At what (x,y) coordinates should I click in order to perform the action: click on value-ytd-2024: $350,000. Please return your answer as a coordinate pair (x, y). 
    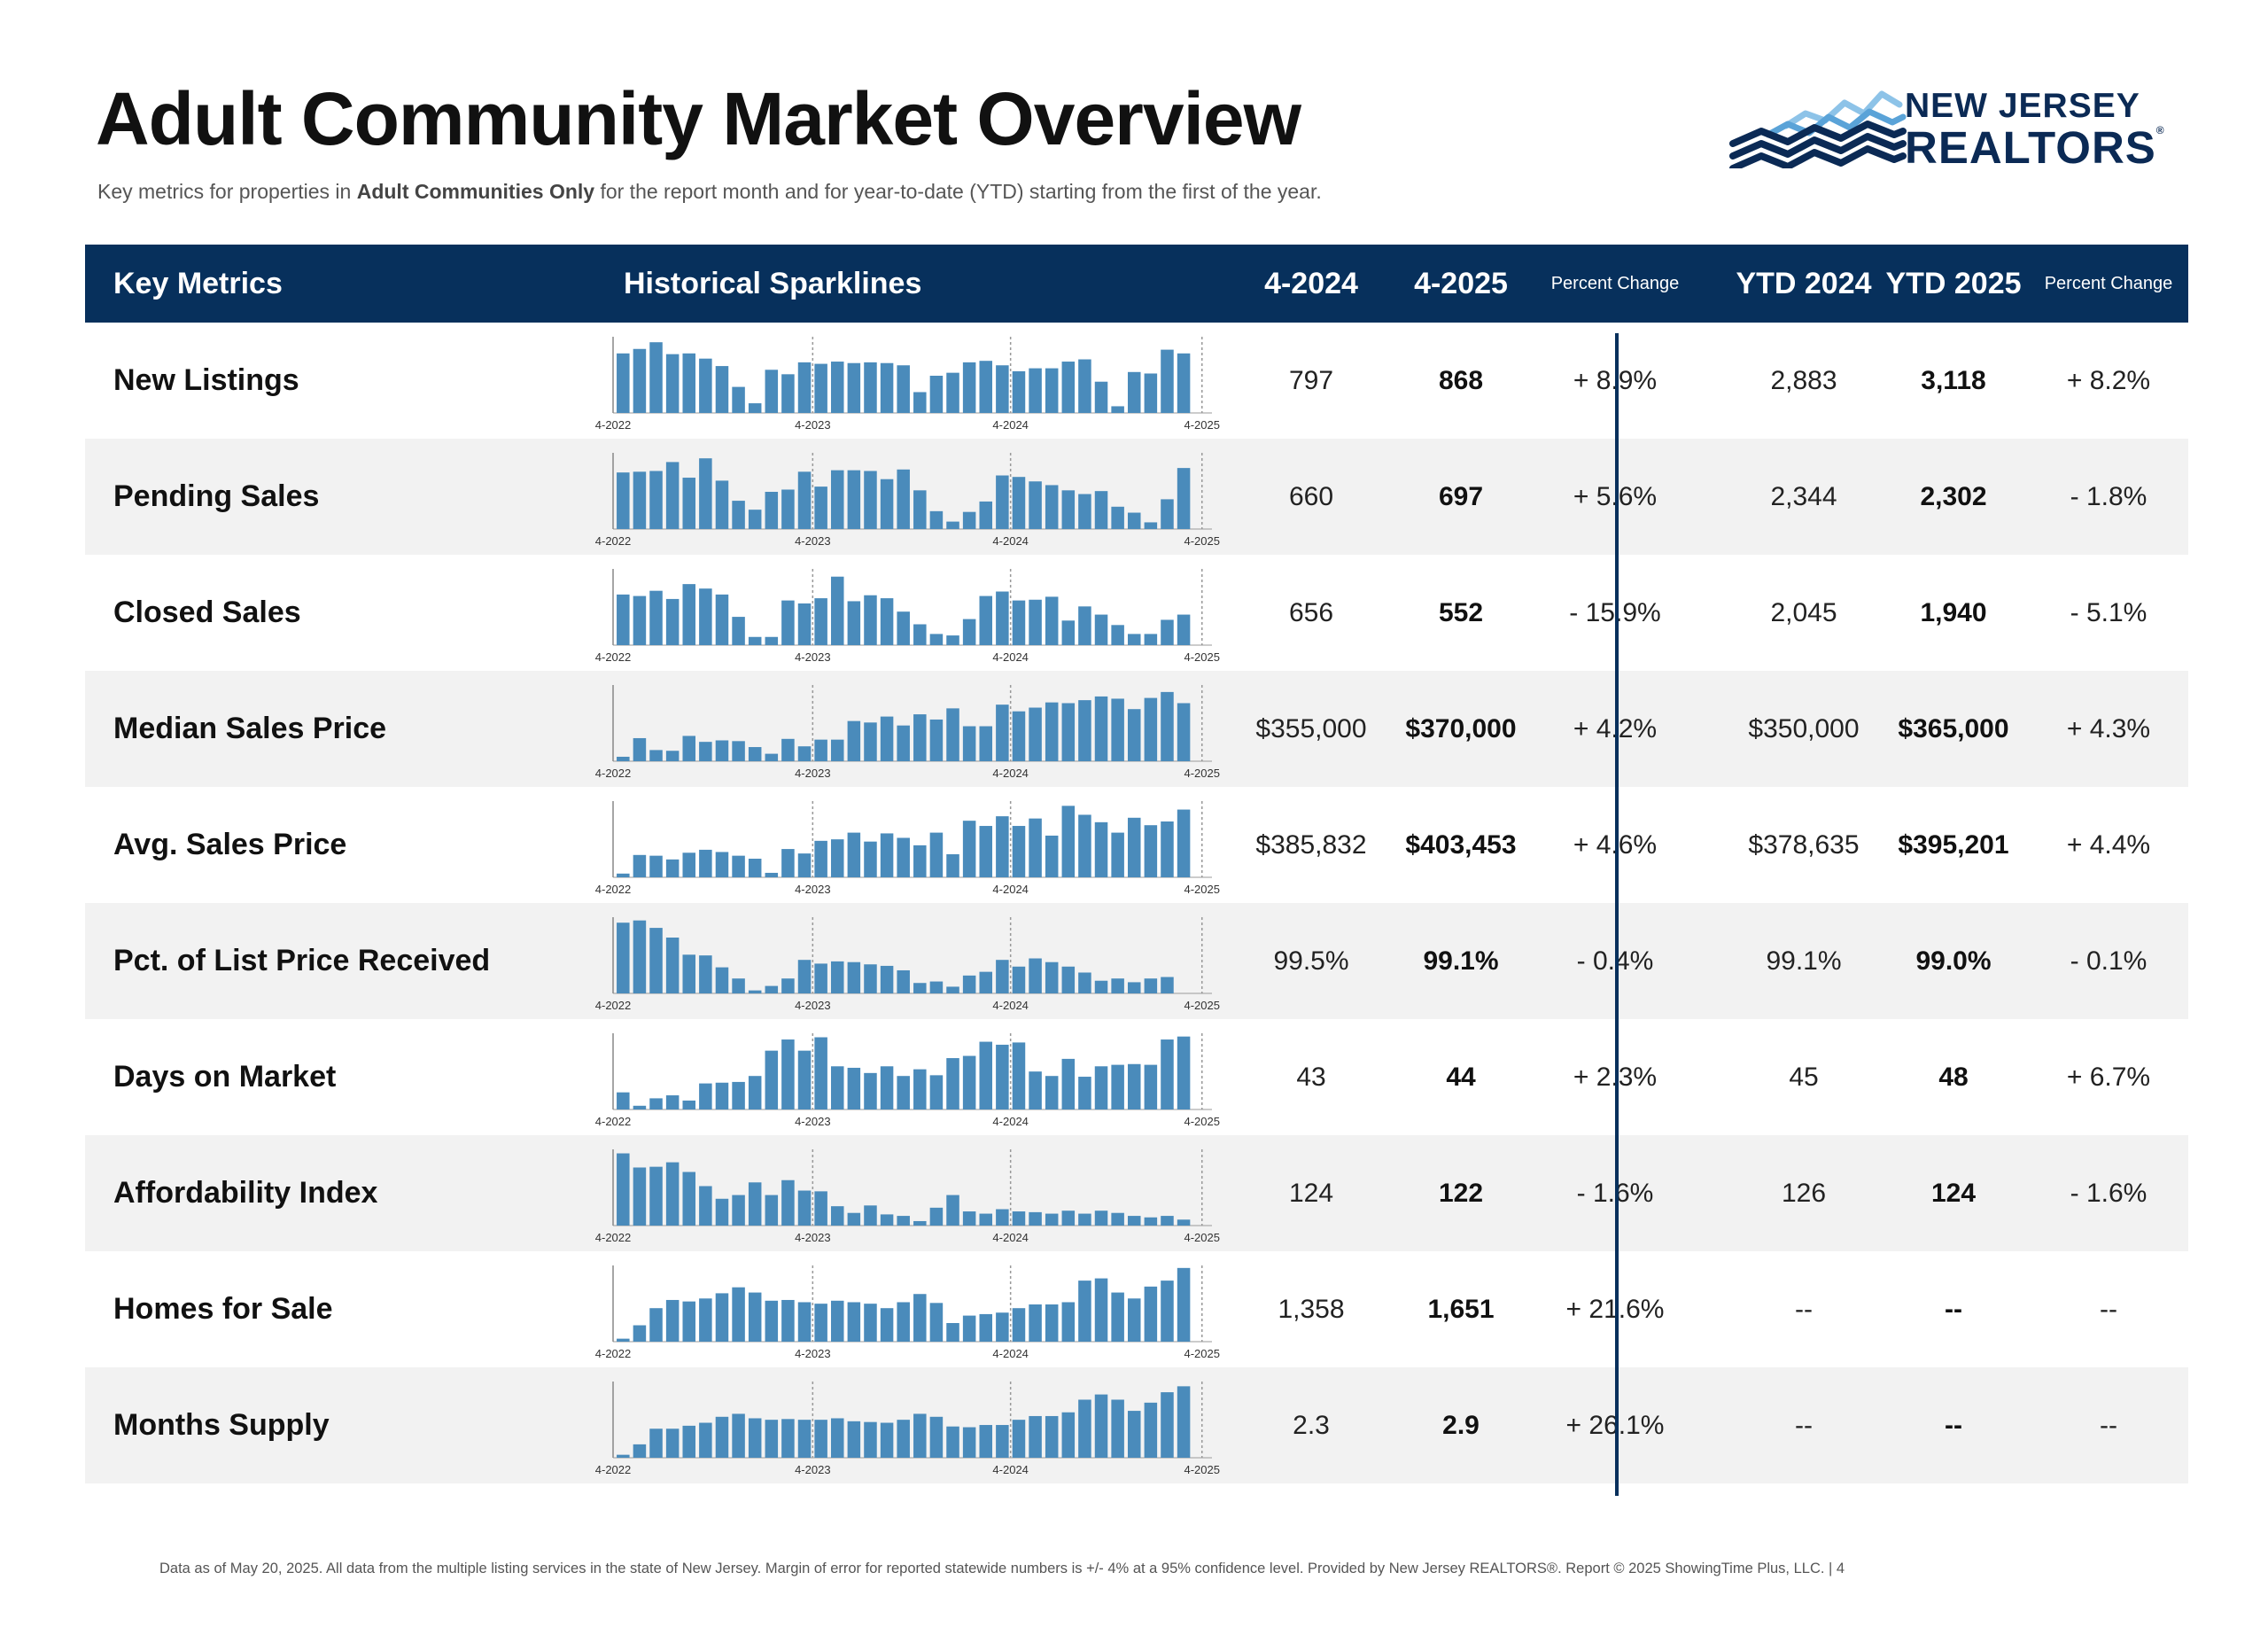
    Looking at the image, I should click on (1804, 728).